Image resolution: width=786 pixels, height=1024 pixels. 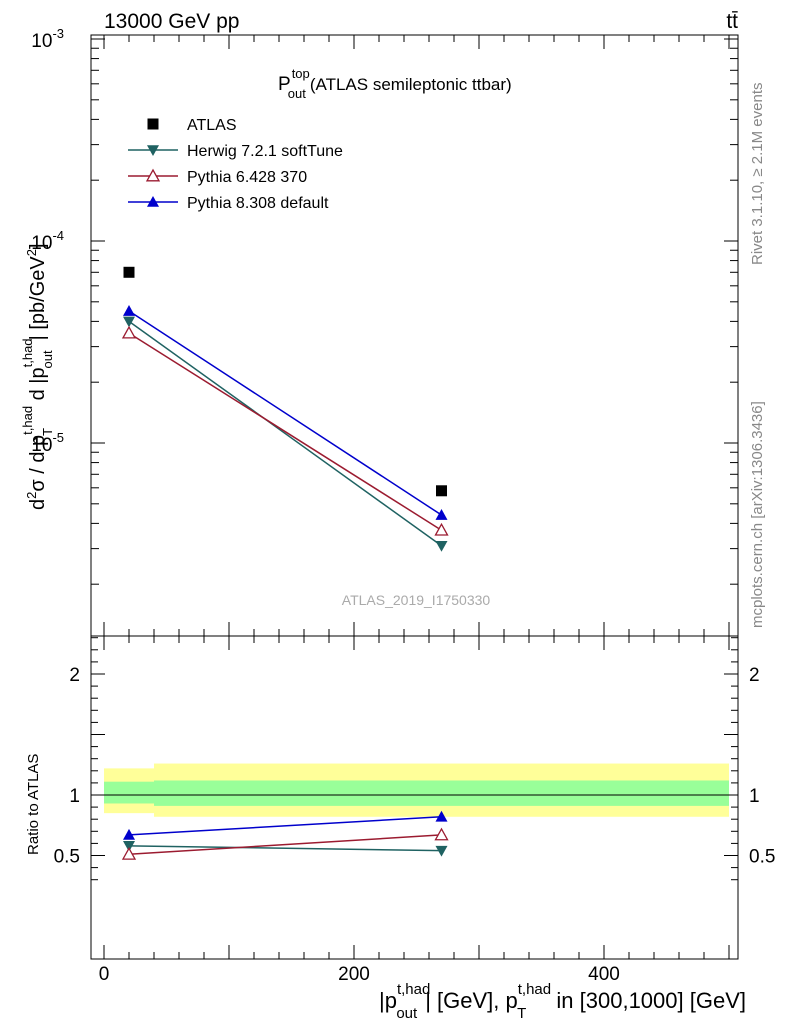 I want to click on main-y-axis-label: d2σ / d pt,had T d |pt,had out| [pb/GeV2], so click(x=37, y=376).